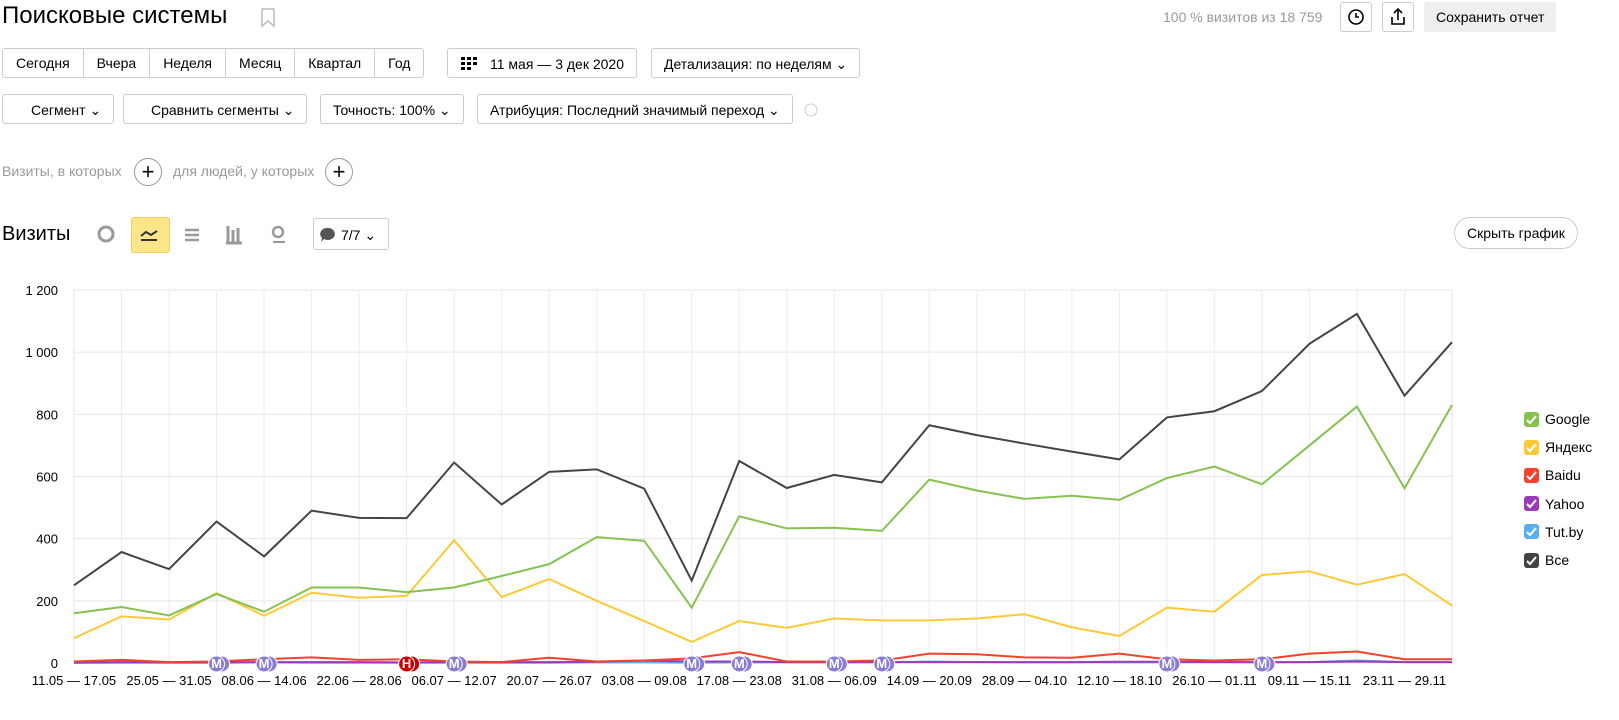  I want to click on period-group: Сегодня Вчера Неделя Месяц Квартал Год, so click(213, 63).